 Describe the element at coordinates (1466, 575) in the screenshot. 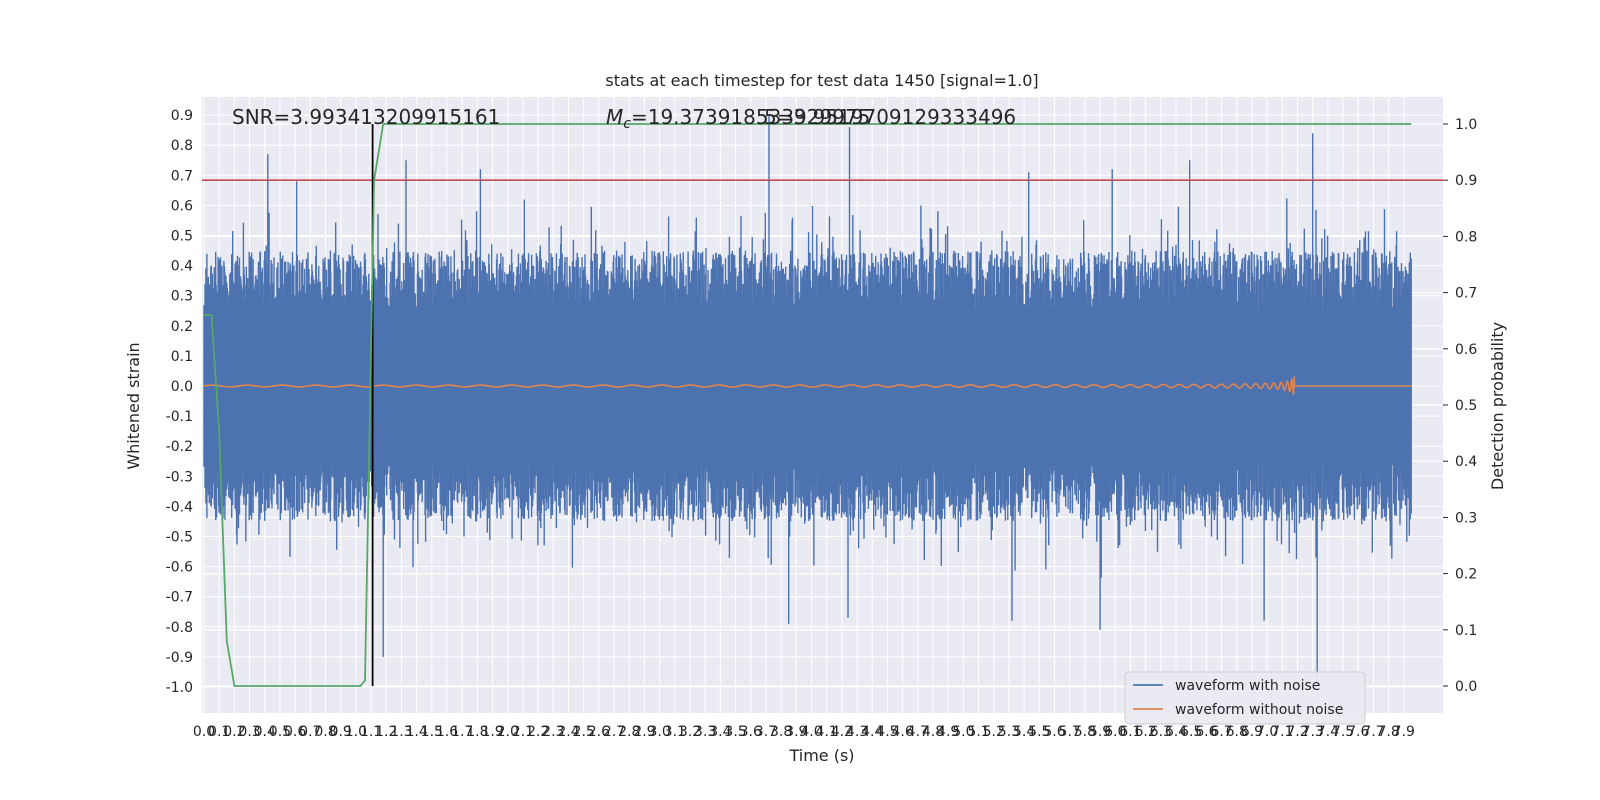

I see `y2-tick-label: 0.2` at that location.